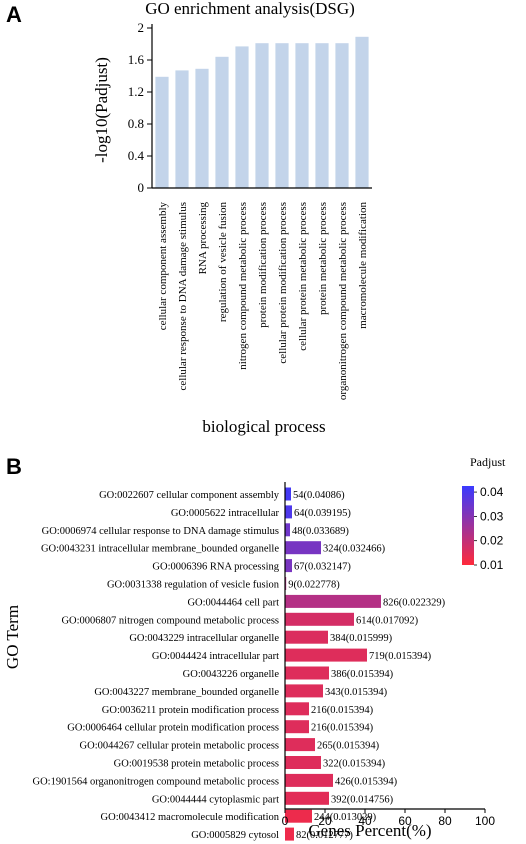  Describe the element at coordinates (400, 656) in the screenshot. I see `data-label: 719(0.015394)` at that location.